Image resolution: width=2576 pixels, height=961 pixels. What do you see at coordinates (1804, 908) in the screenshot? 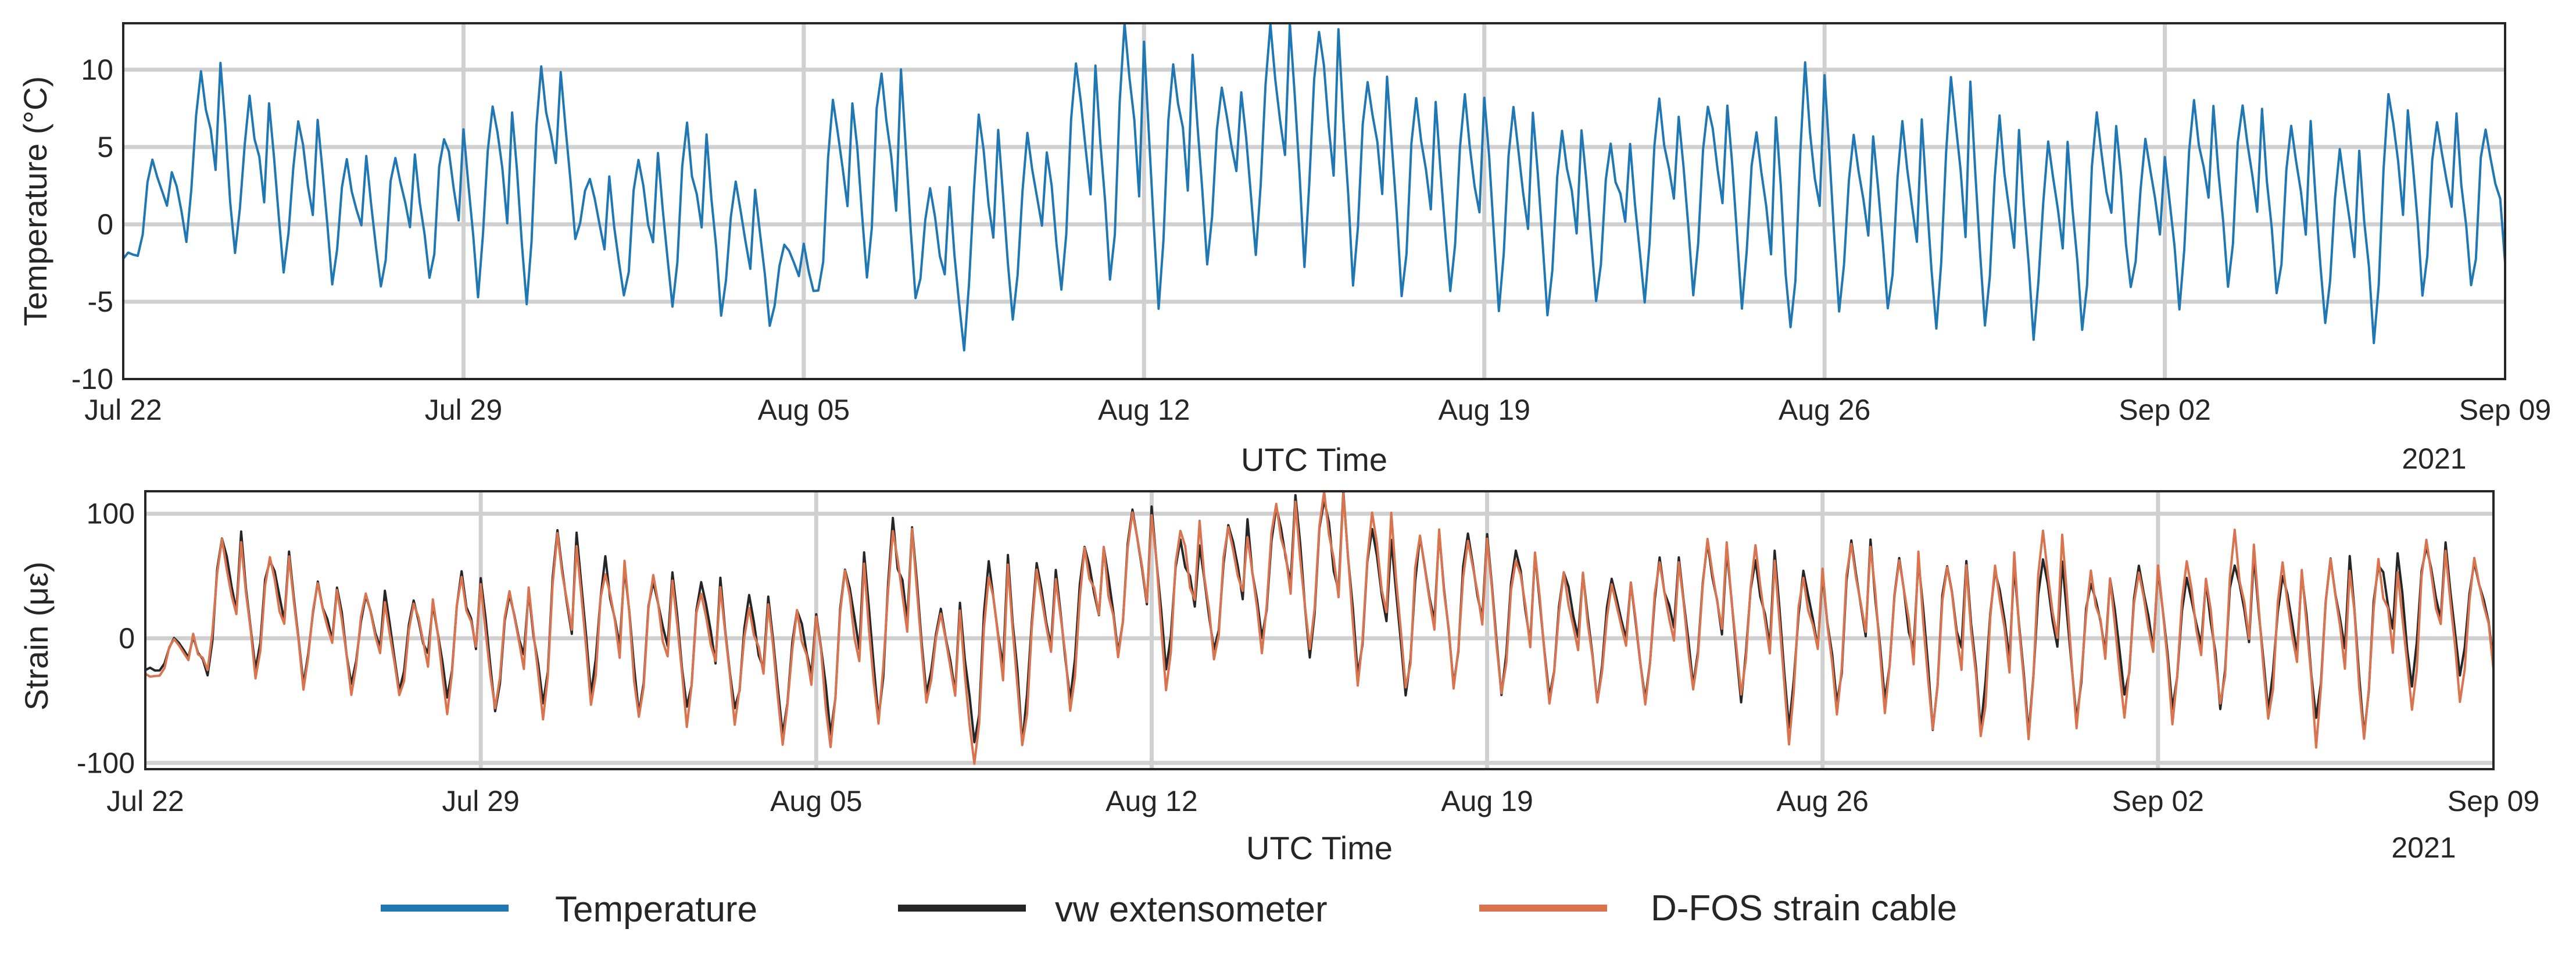
I see `legend-label-dfos: D-FOS strain cable` at bounding box center [1804, 908].